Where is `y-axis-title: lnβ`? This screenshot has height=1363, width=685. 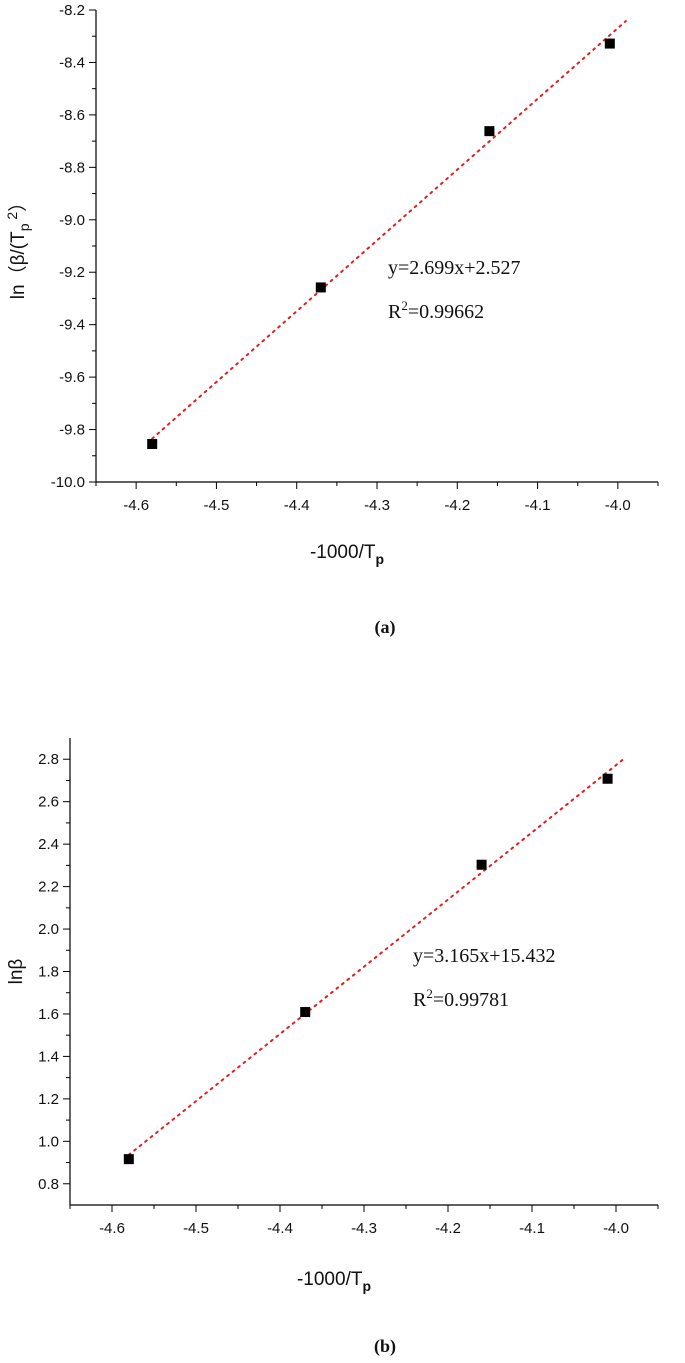
y-axis-title: lnβ is located at coordinates (16, 972).